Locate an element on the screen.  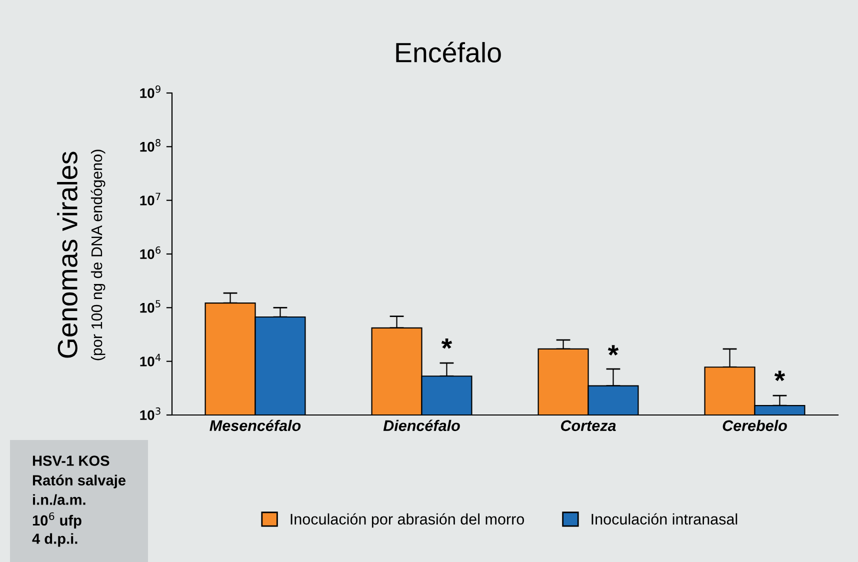
y-axis-title: Genomas virales (por 100 ng de DNA endógeno) is located at coordinates (81, 255).